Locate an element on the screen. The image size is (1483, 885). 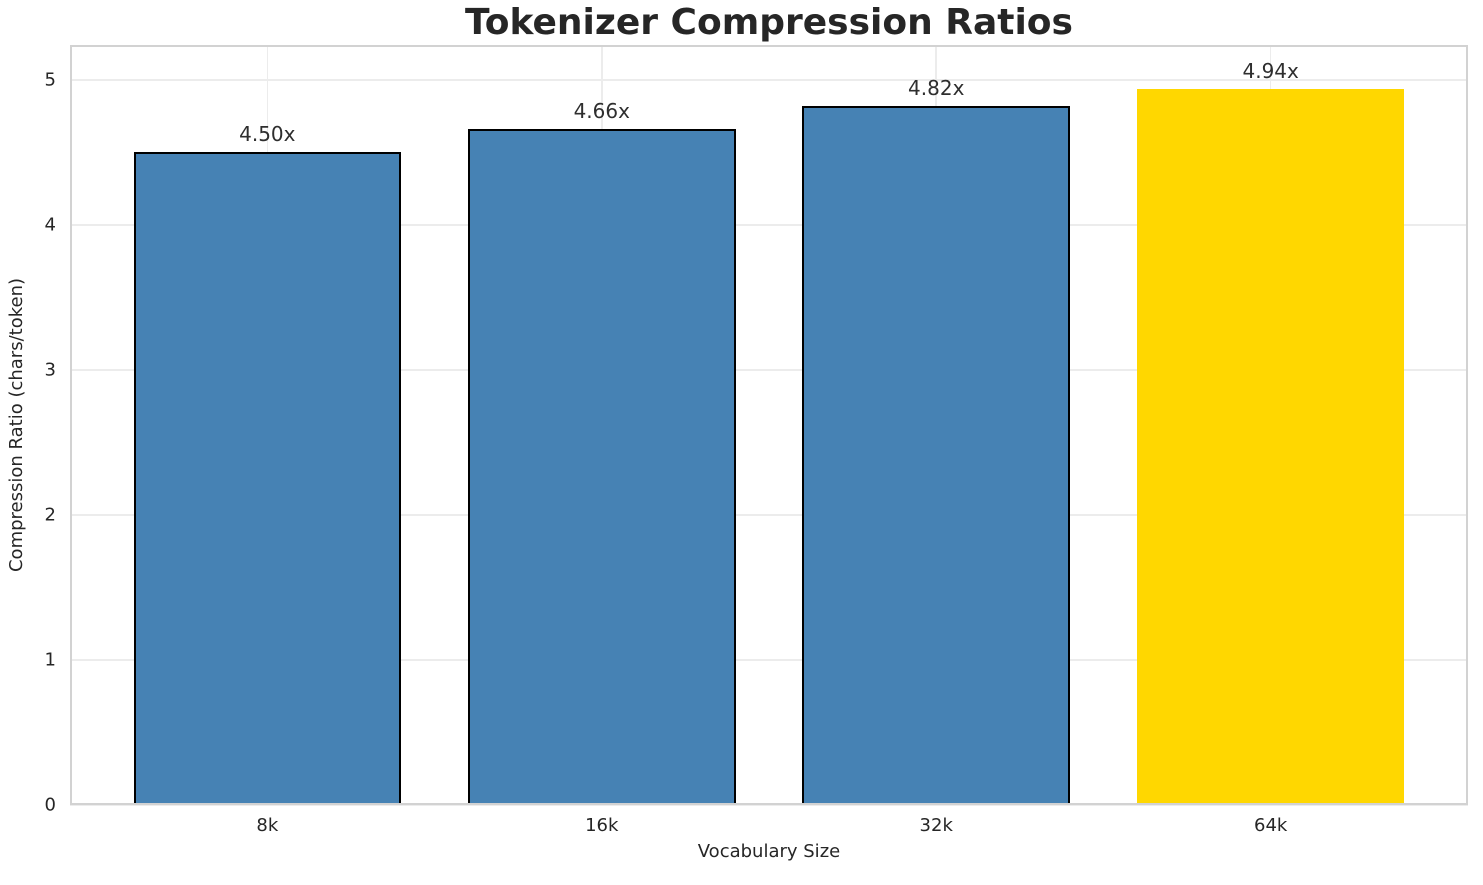
x-tick-label: 8k is located at coordinates (267, 825).